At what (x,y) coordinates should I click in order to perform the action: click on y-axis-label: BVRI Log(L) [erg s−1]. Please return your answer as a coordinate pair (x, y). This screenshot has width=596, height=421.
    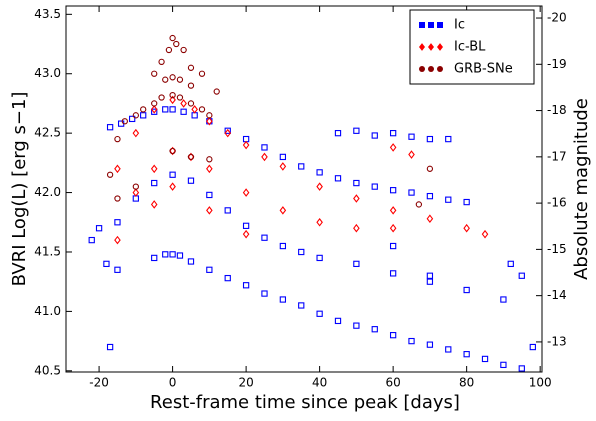
    Looking at the image, I should click on (19, 189).